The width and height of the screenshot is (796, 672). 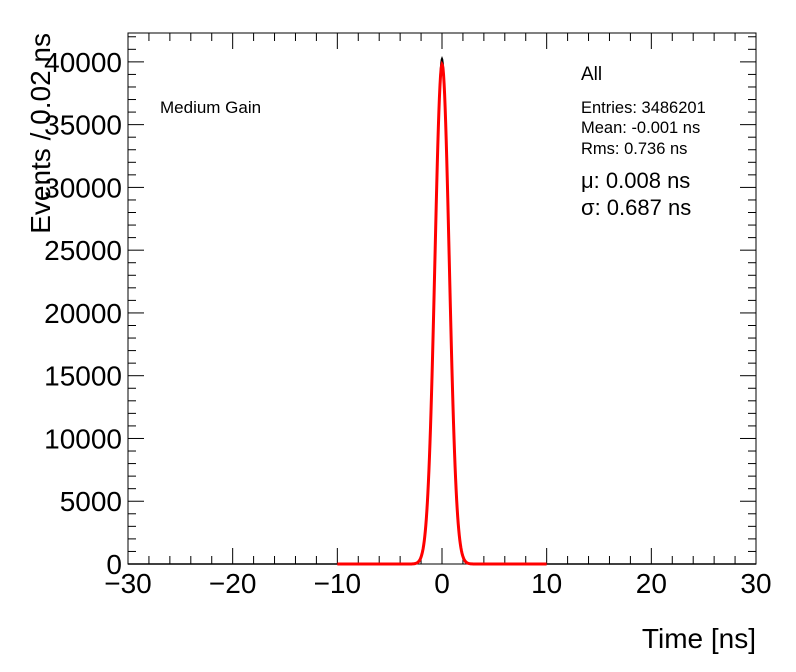 What do you see at coordinates (635, 180) in the screenshot?
I see `stats-mu: μ: 0.008 ns` at bounding box center [635, 180].